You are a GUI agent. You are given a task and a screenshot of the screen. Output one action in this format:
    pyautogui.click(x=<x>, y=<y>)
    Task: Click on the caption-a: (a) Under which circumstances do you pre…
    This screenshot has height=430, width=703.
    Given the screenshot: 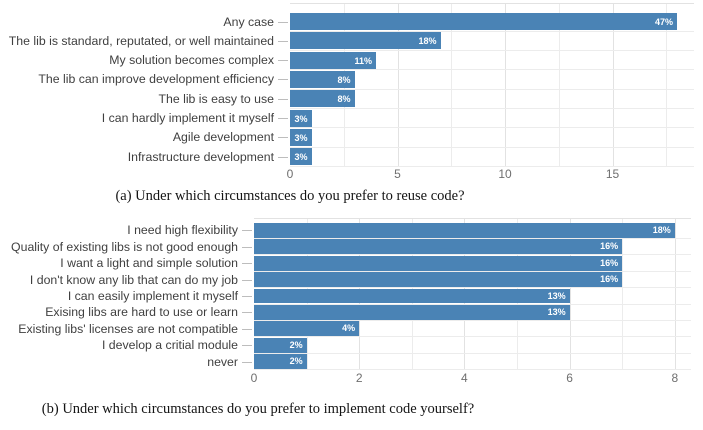 What is the action you would take?
    pyautogui.click(x=290, y=196)
    